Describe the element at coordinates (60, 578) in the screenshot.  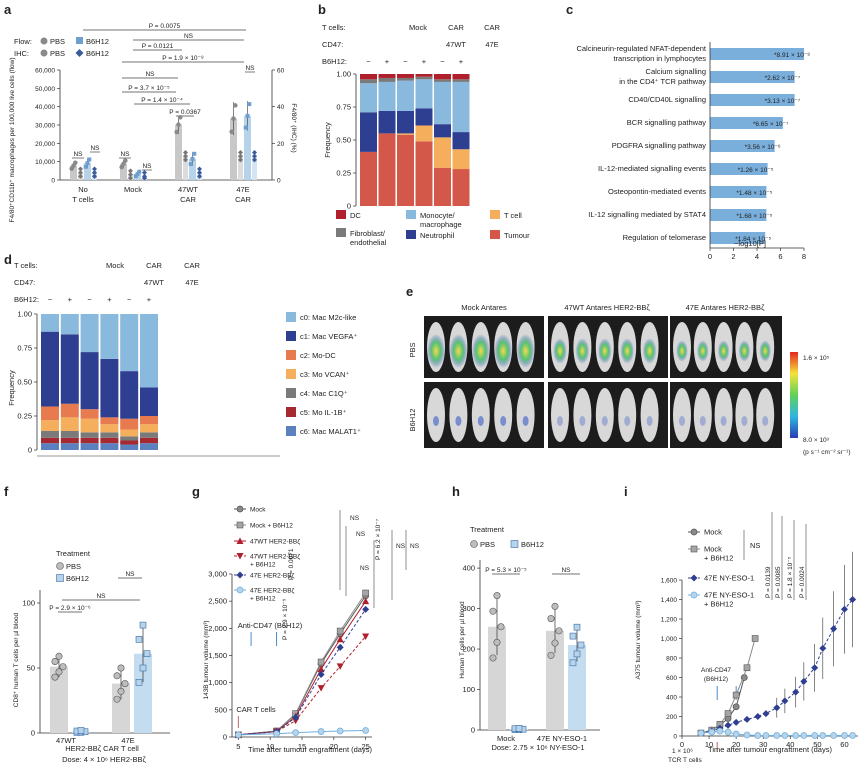
I see `f-legend-b6h12-marker` at that location.